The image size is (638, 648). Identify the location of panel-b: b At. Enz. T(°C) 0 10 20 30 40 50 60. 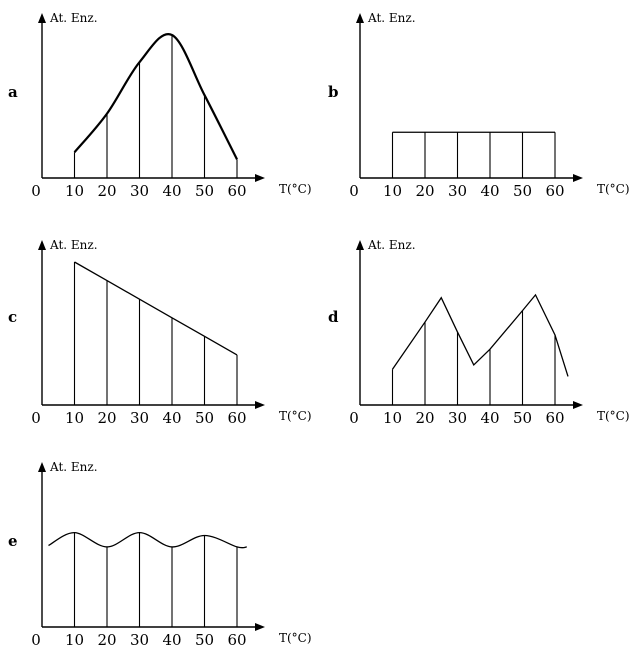
(479, 105).